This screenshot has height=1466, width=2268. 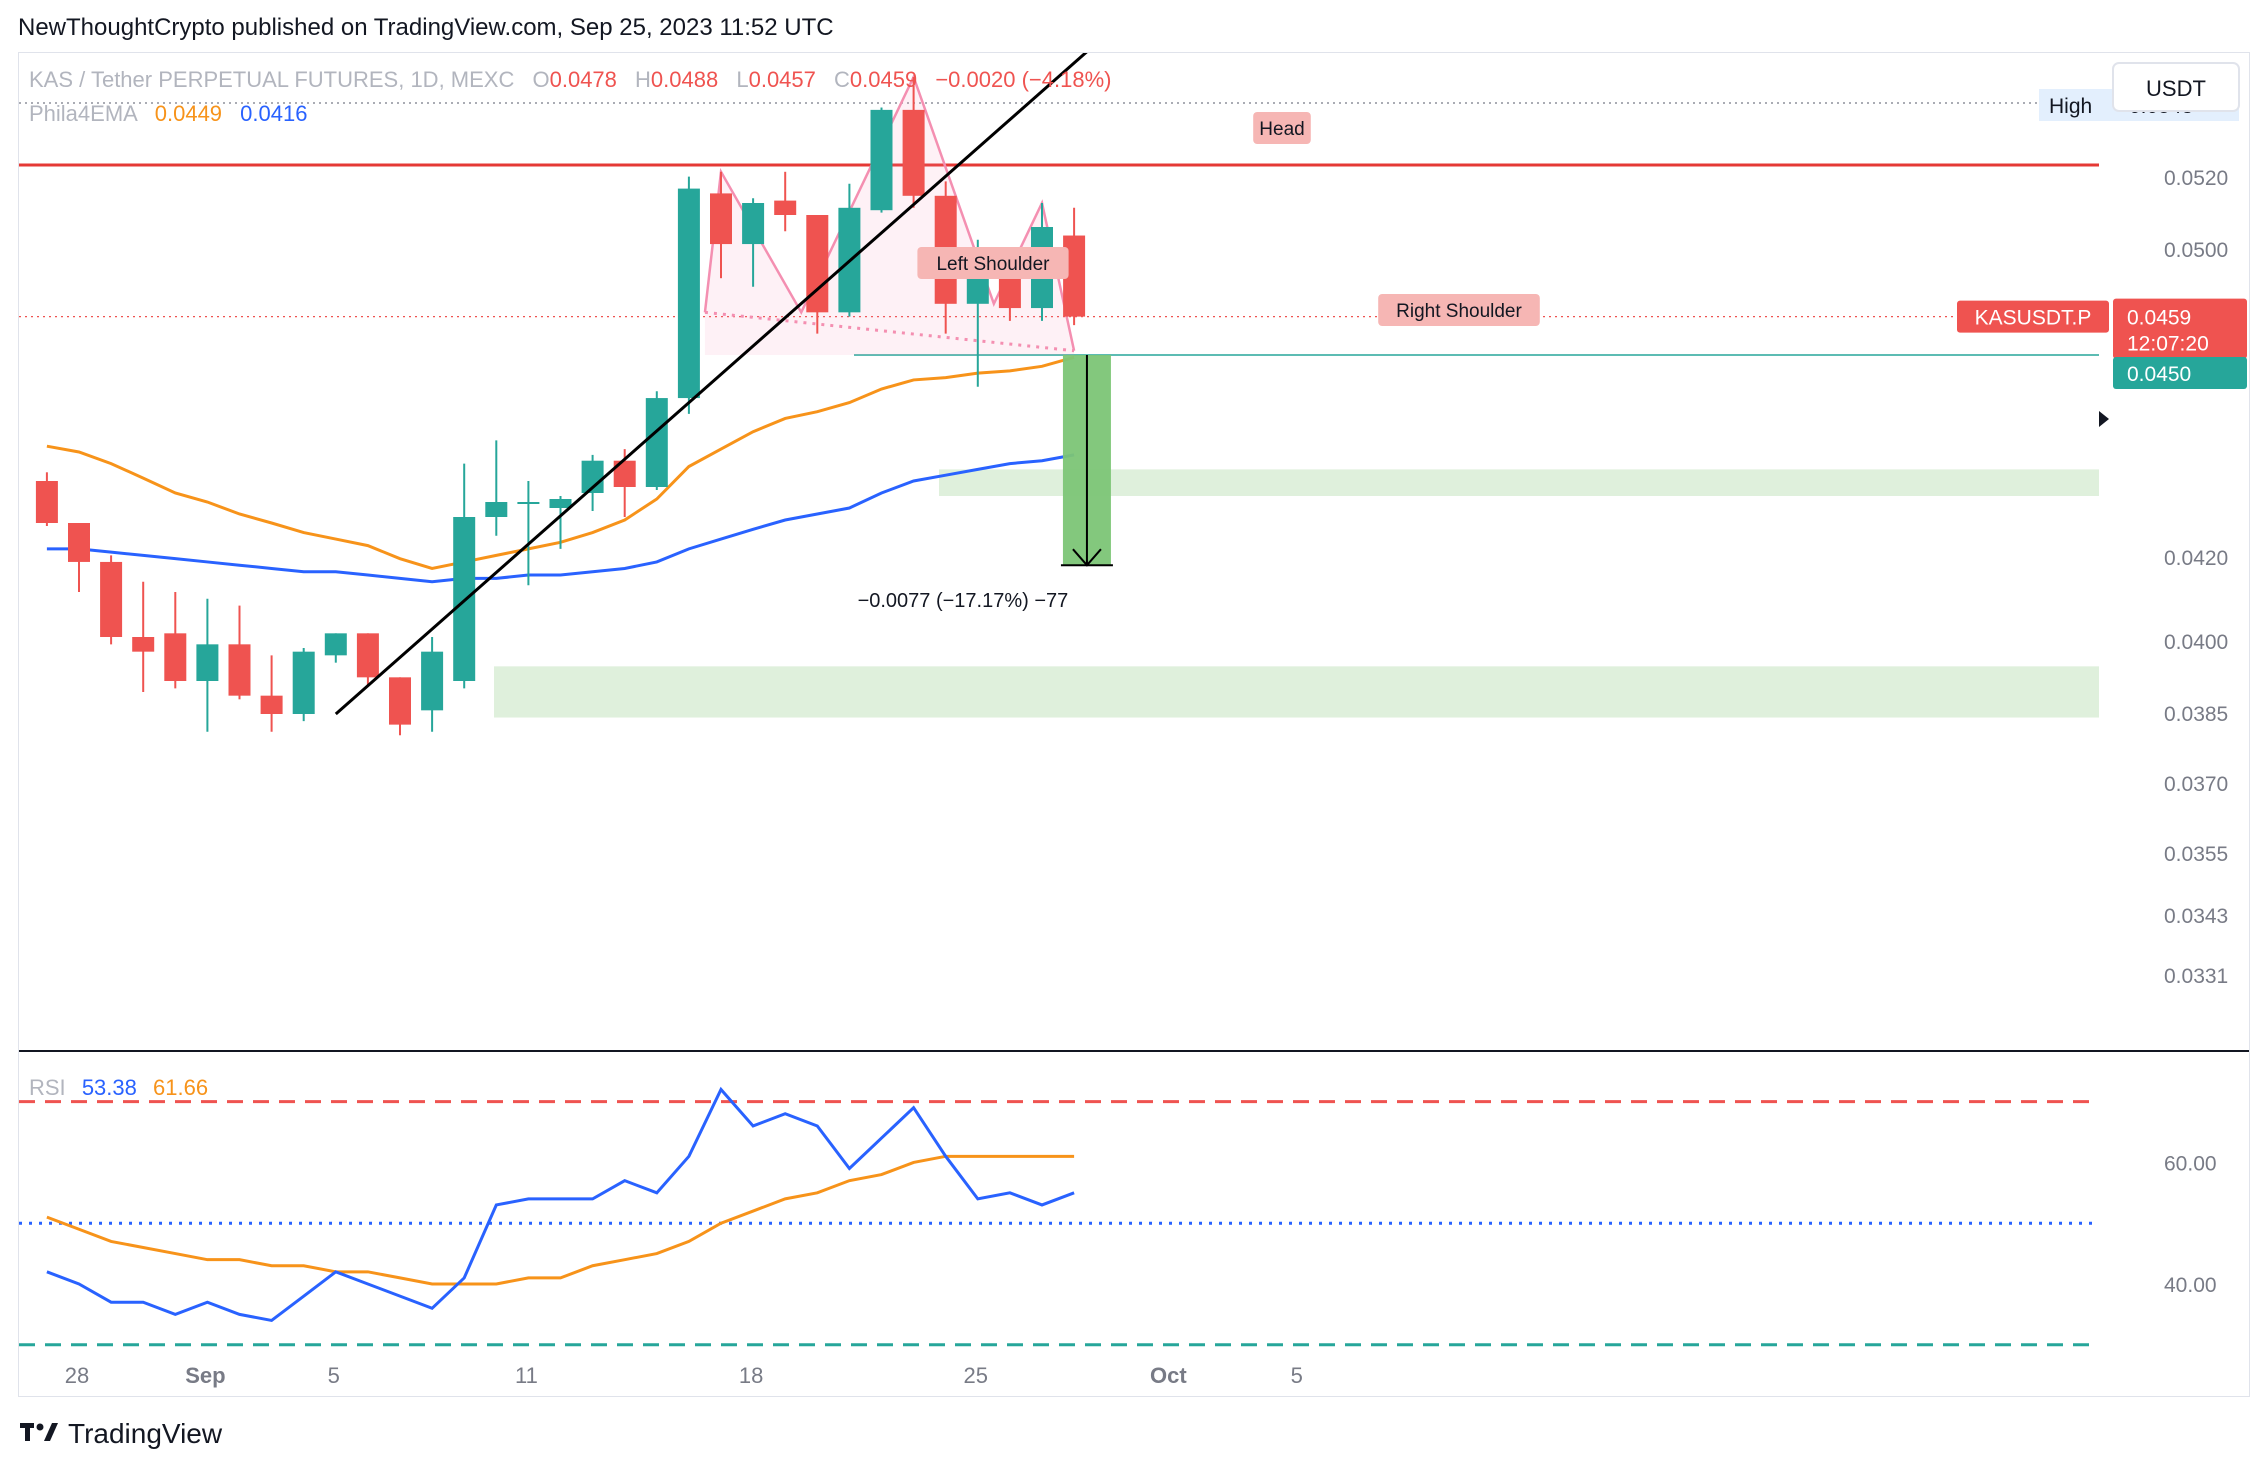 What do you see at coordinates (751, 1375) in the screenshot?
I see `time-axis-tick: 18` at bounding box center [751, 1375].